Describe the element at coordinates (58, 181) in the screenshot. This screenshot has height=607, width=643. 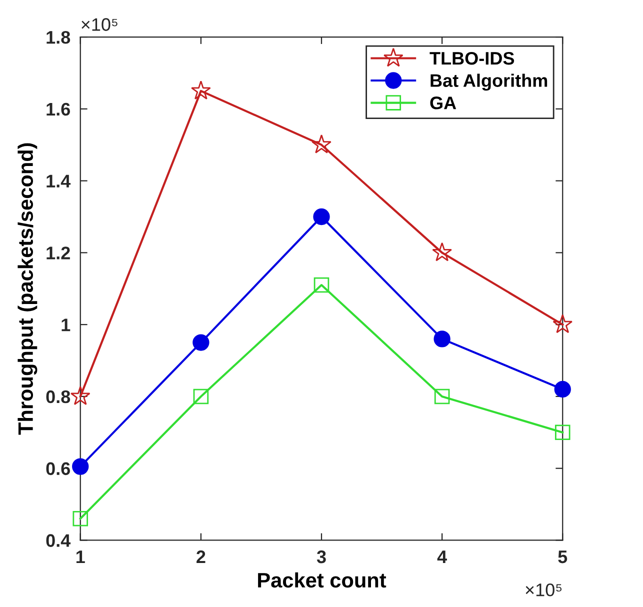
I see `y-tick-label: 1.4` at that location.